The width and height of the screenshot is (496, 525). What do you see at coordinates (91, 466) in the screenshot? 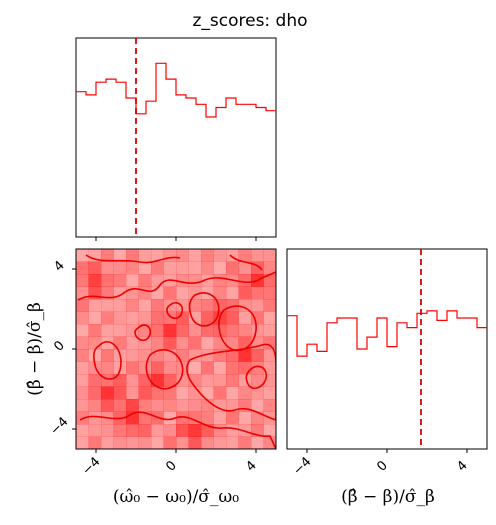
I see `x-tick-label: −4` at bounding box center [91, 466].